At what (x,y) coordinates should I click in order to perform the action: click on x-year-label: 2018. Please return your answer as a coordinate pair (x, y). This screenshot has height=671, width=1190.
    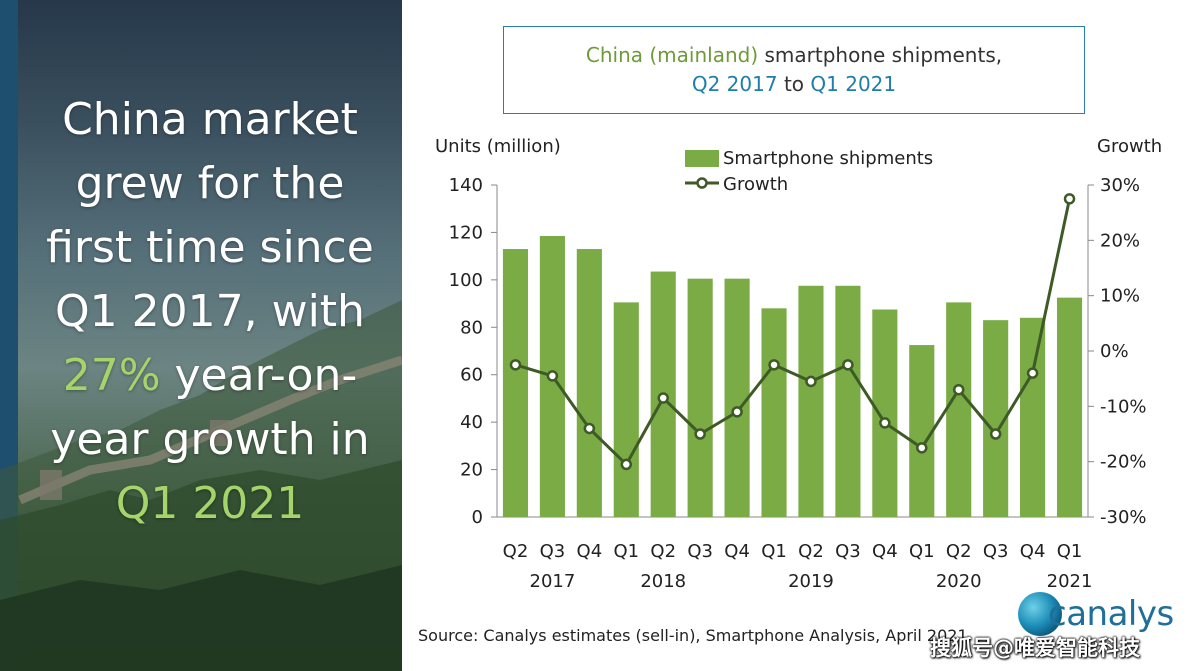
    Looking at the image, I should click on (663, 581).